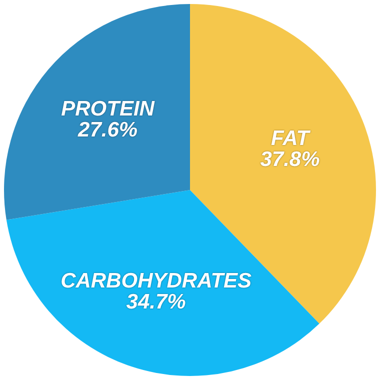 The image size is (380, 380). Describe the element at coordinates (156, 302) in the screenshot. I see `data-label: 34.7%` at that location.